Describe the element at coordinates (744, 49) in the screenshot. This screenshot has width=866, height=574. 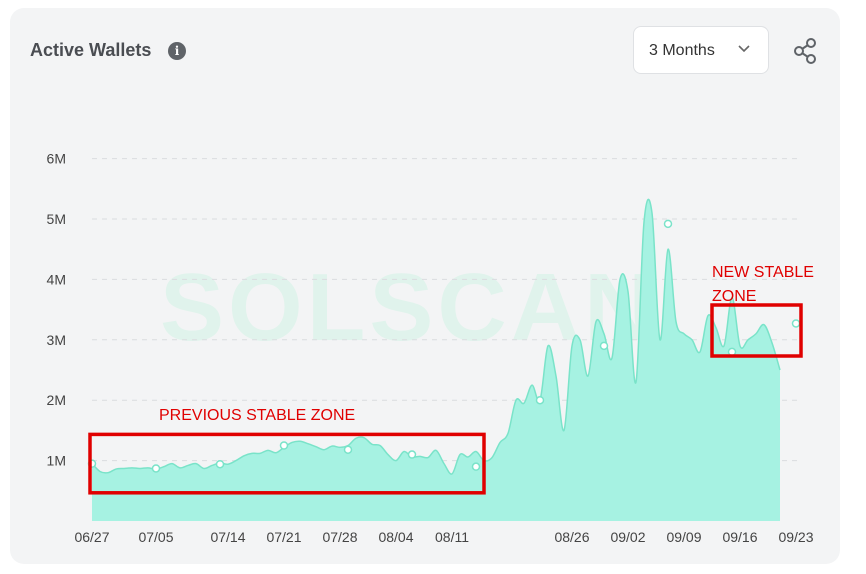
I see `chevron-down-icon` at that location.